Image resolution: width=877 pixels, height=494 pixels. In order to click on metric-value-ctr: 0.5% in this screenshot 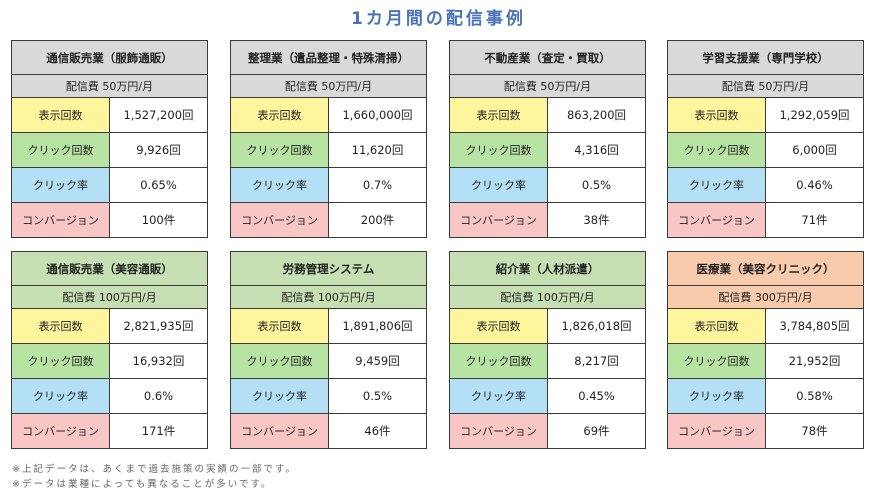, I will do `click(596, 185)`.